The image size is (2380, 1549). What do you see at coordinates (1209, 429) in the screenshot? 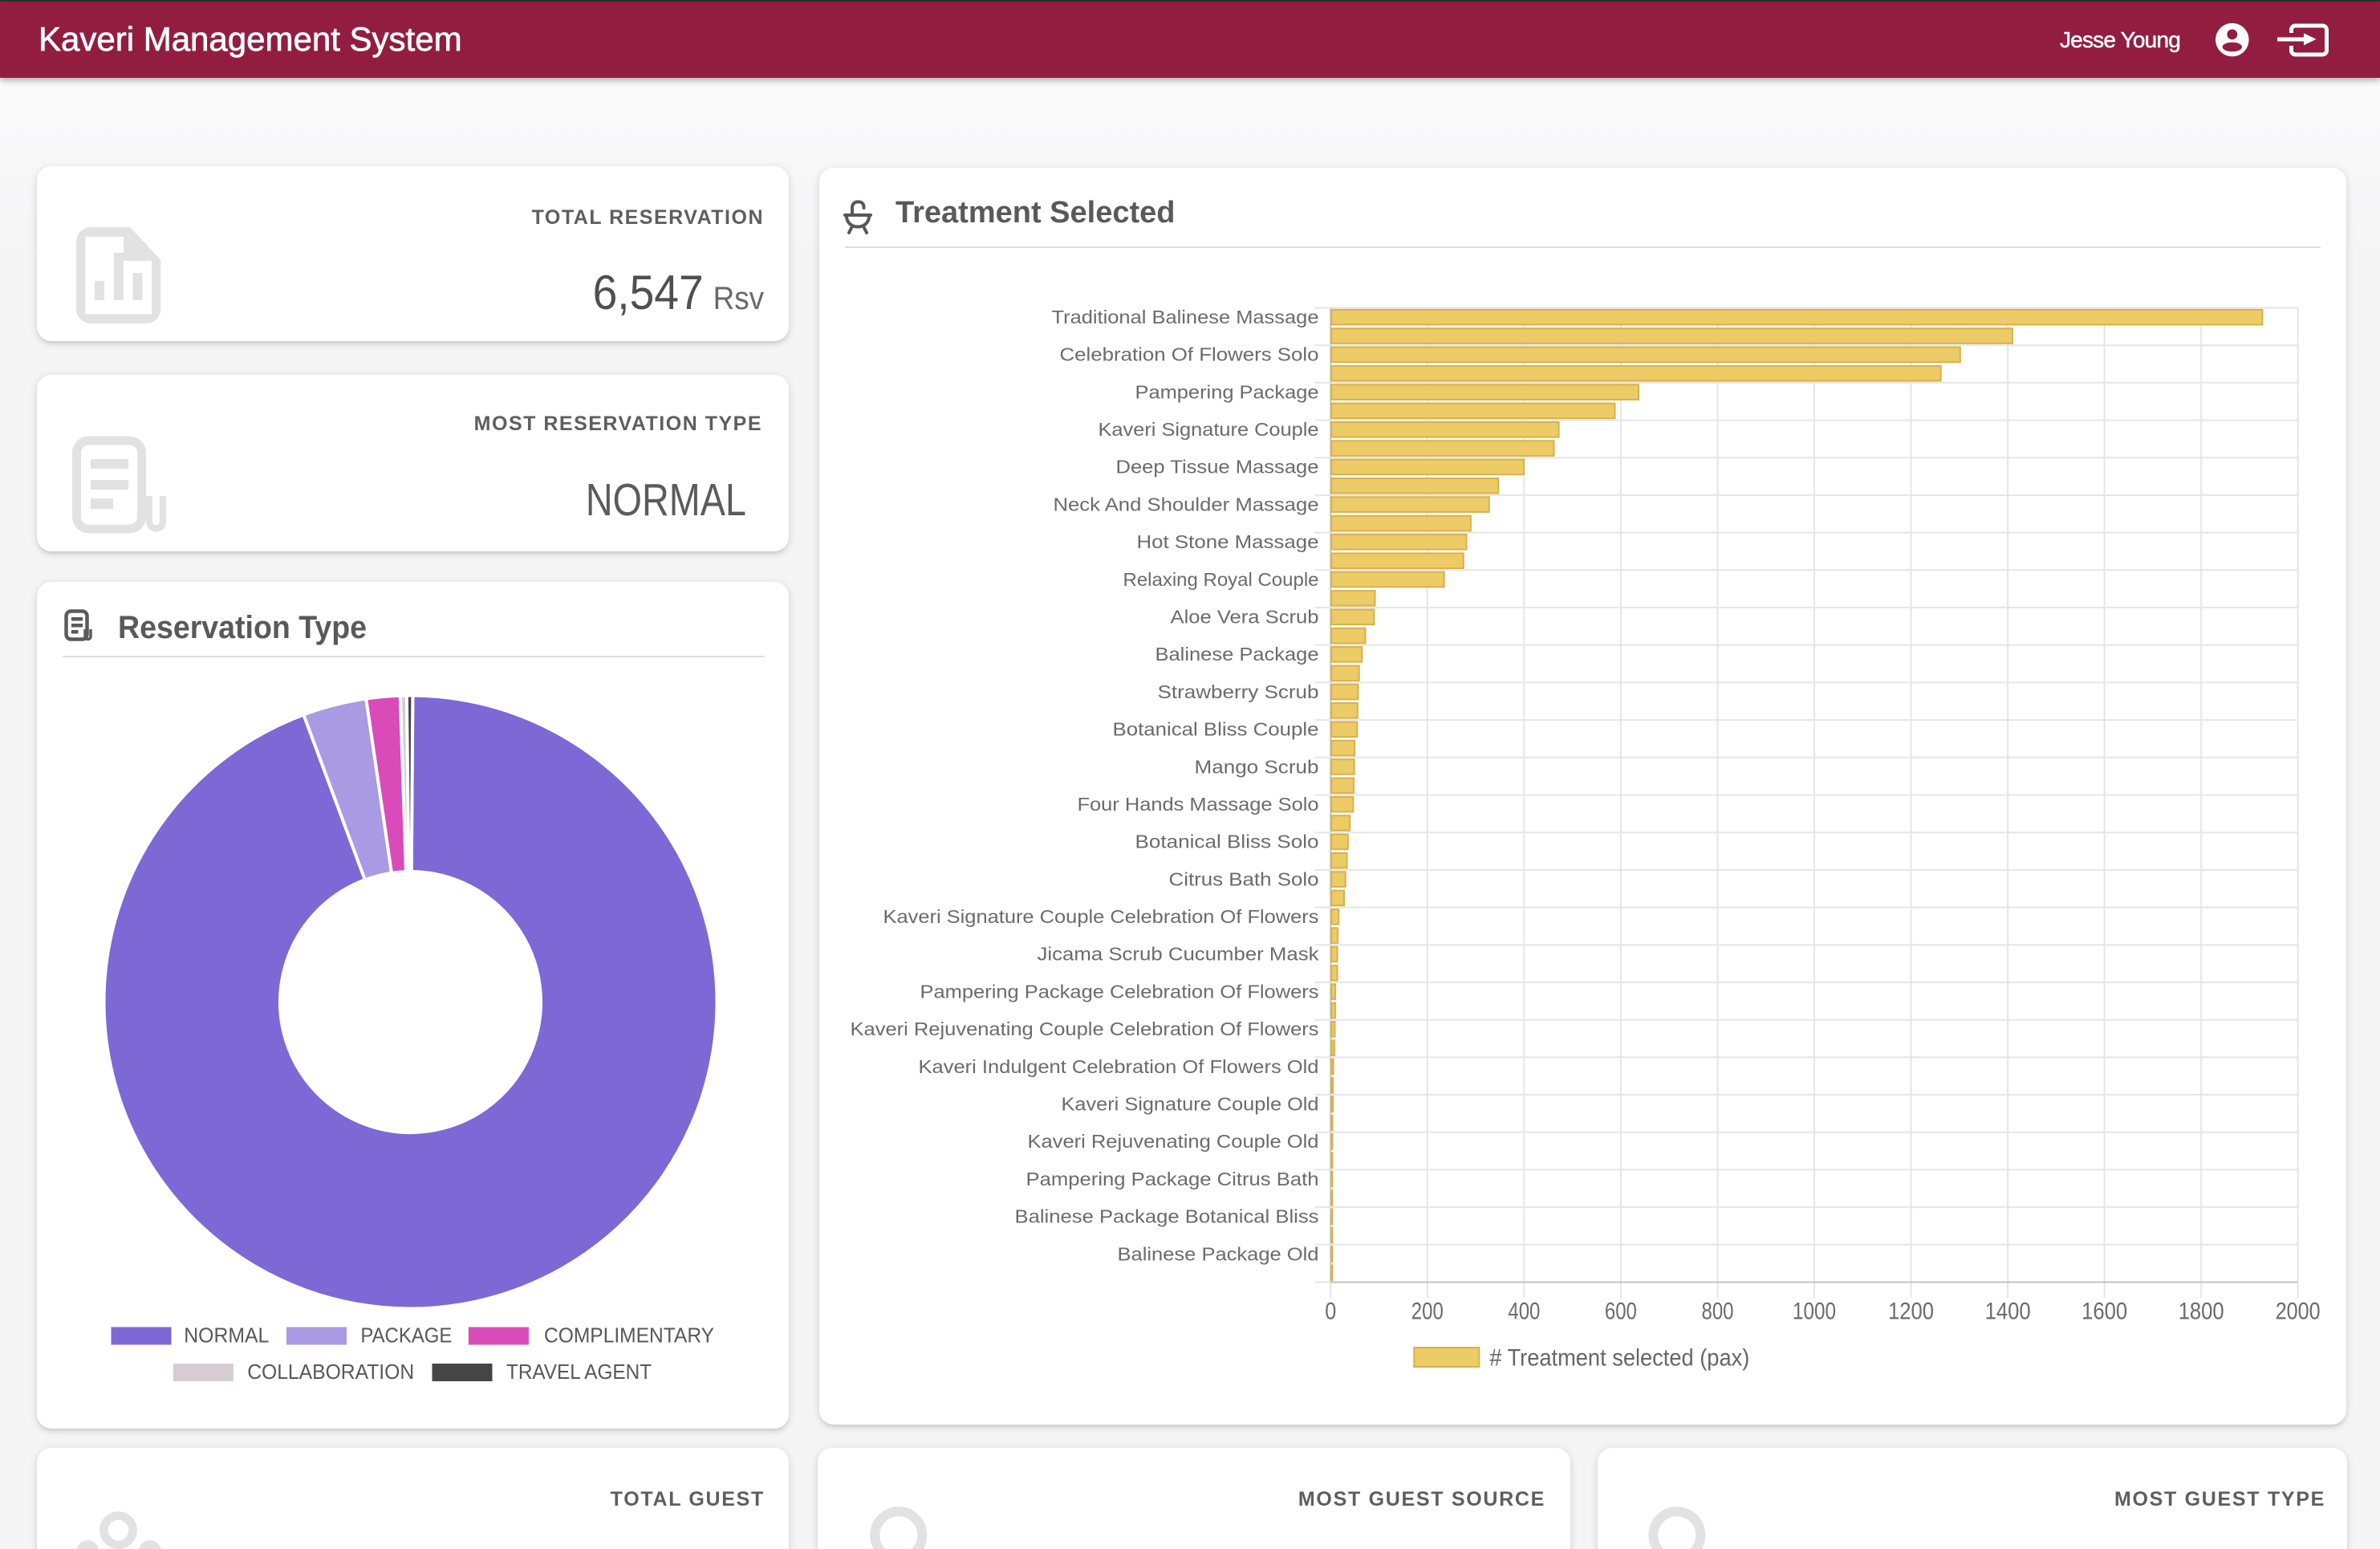
I see `svg-text: Kaveri Signature Couple` at bounding box center [1209, 429].